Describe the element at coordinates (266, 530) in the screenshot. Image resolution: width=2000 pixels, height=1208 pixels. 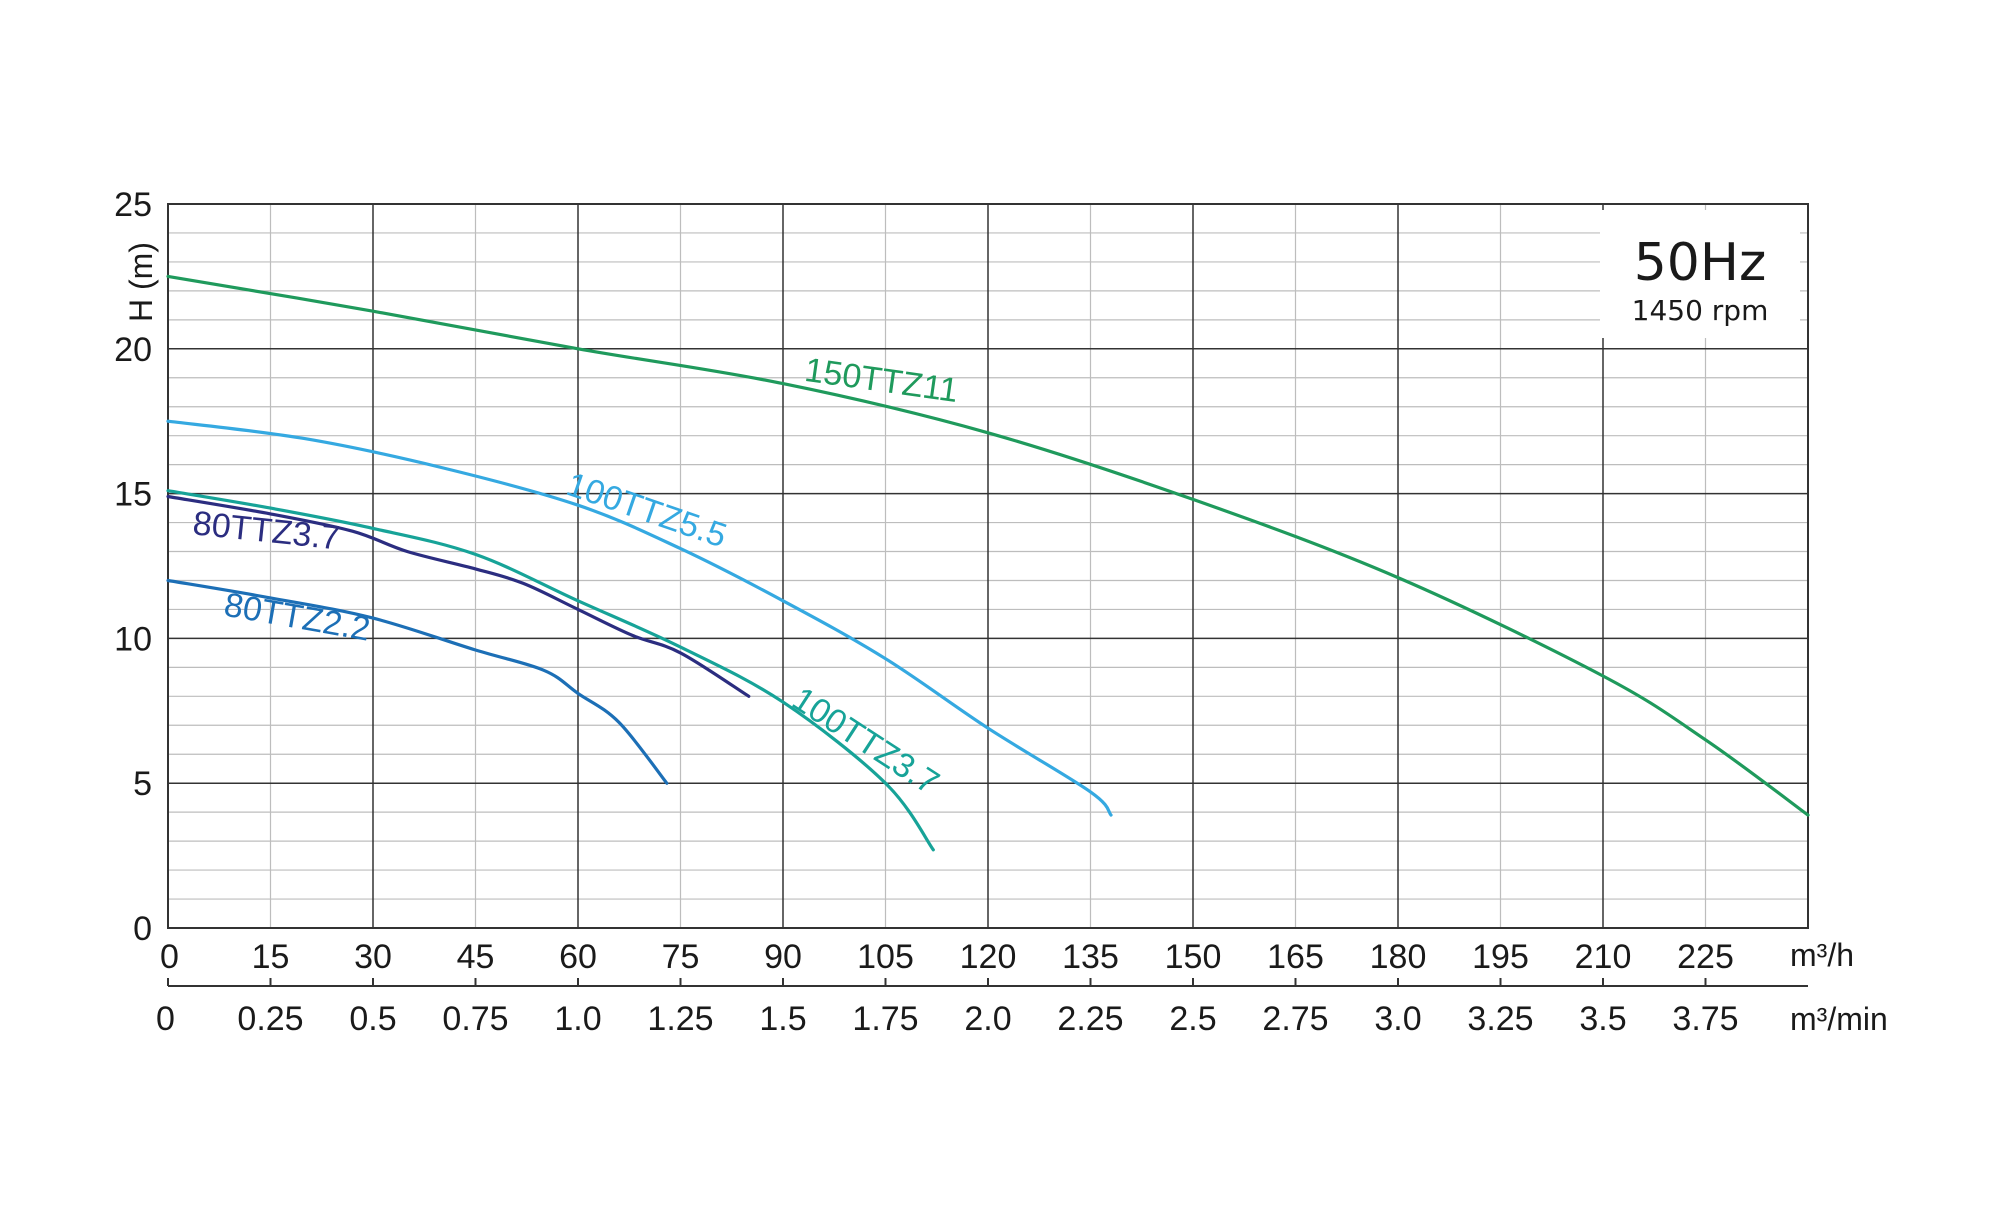
I see `series-label: 80TTZ3.7` at that location.